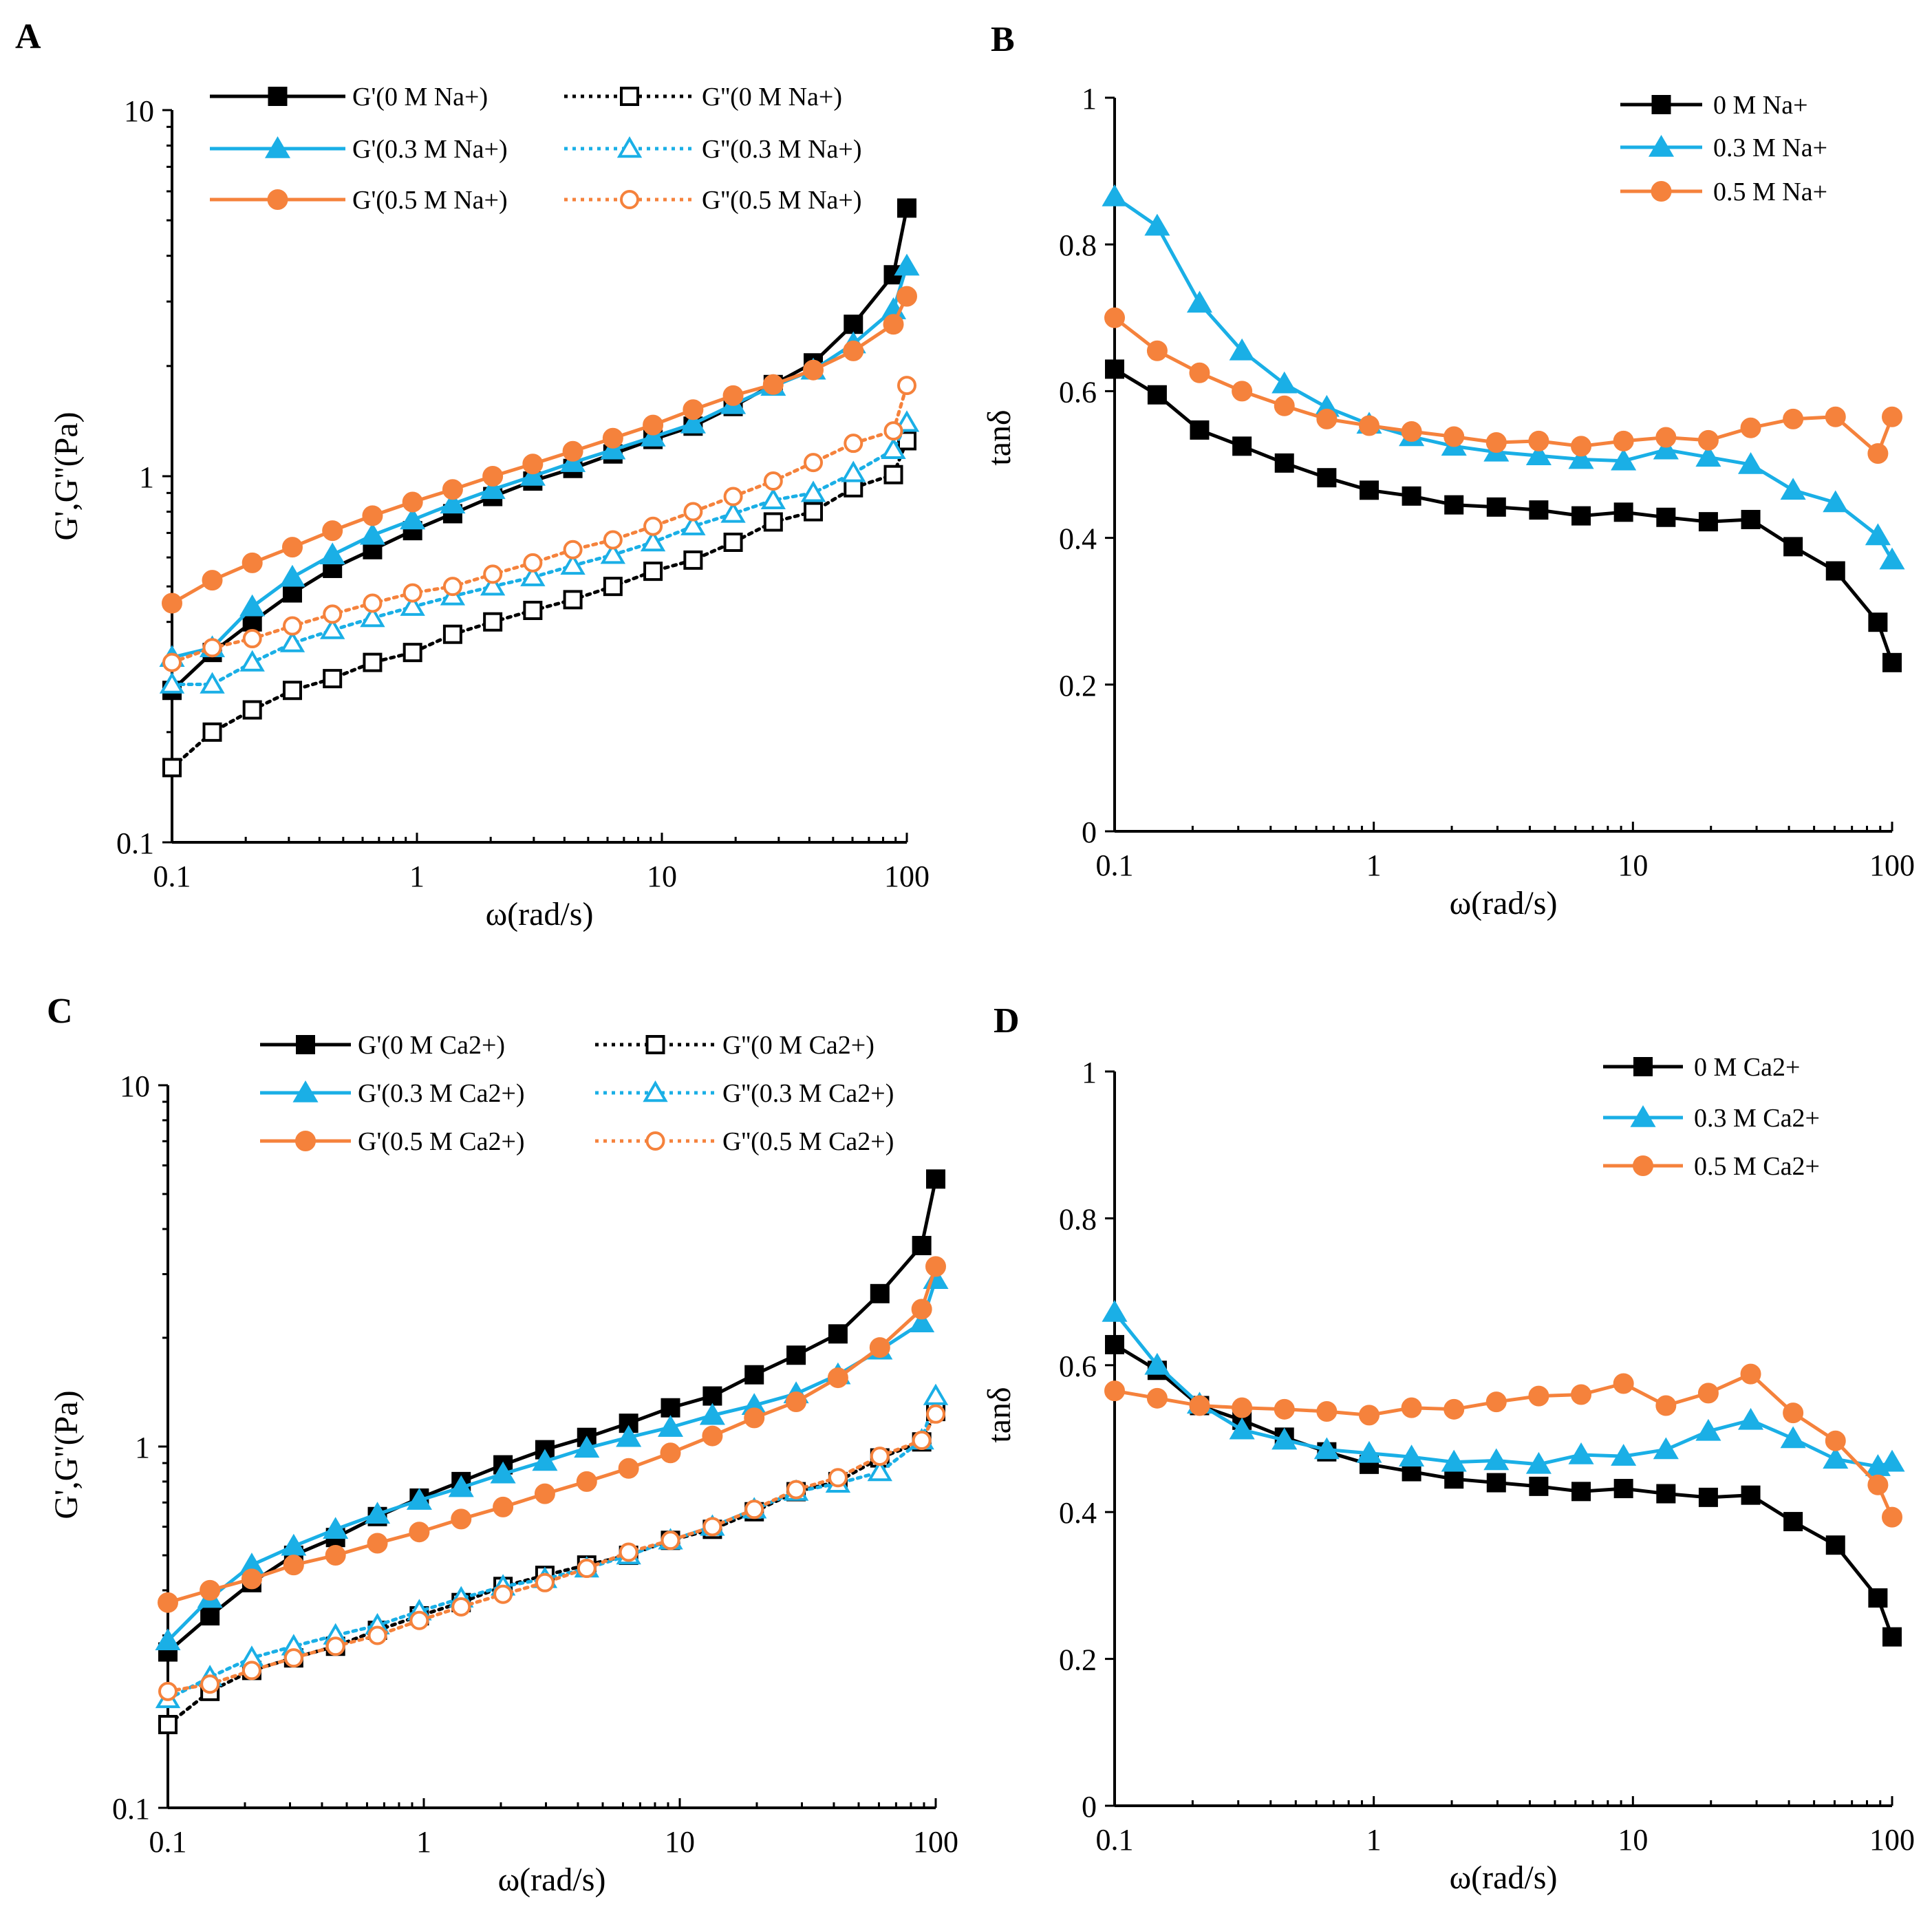 This screenshot has height=1920, width=1932. Describe the element at coordinates (1724, 192) in the screenshot. I see `legend-item: 0.5 M Na+` at that location.